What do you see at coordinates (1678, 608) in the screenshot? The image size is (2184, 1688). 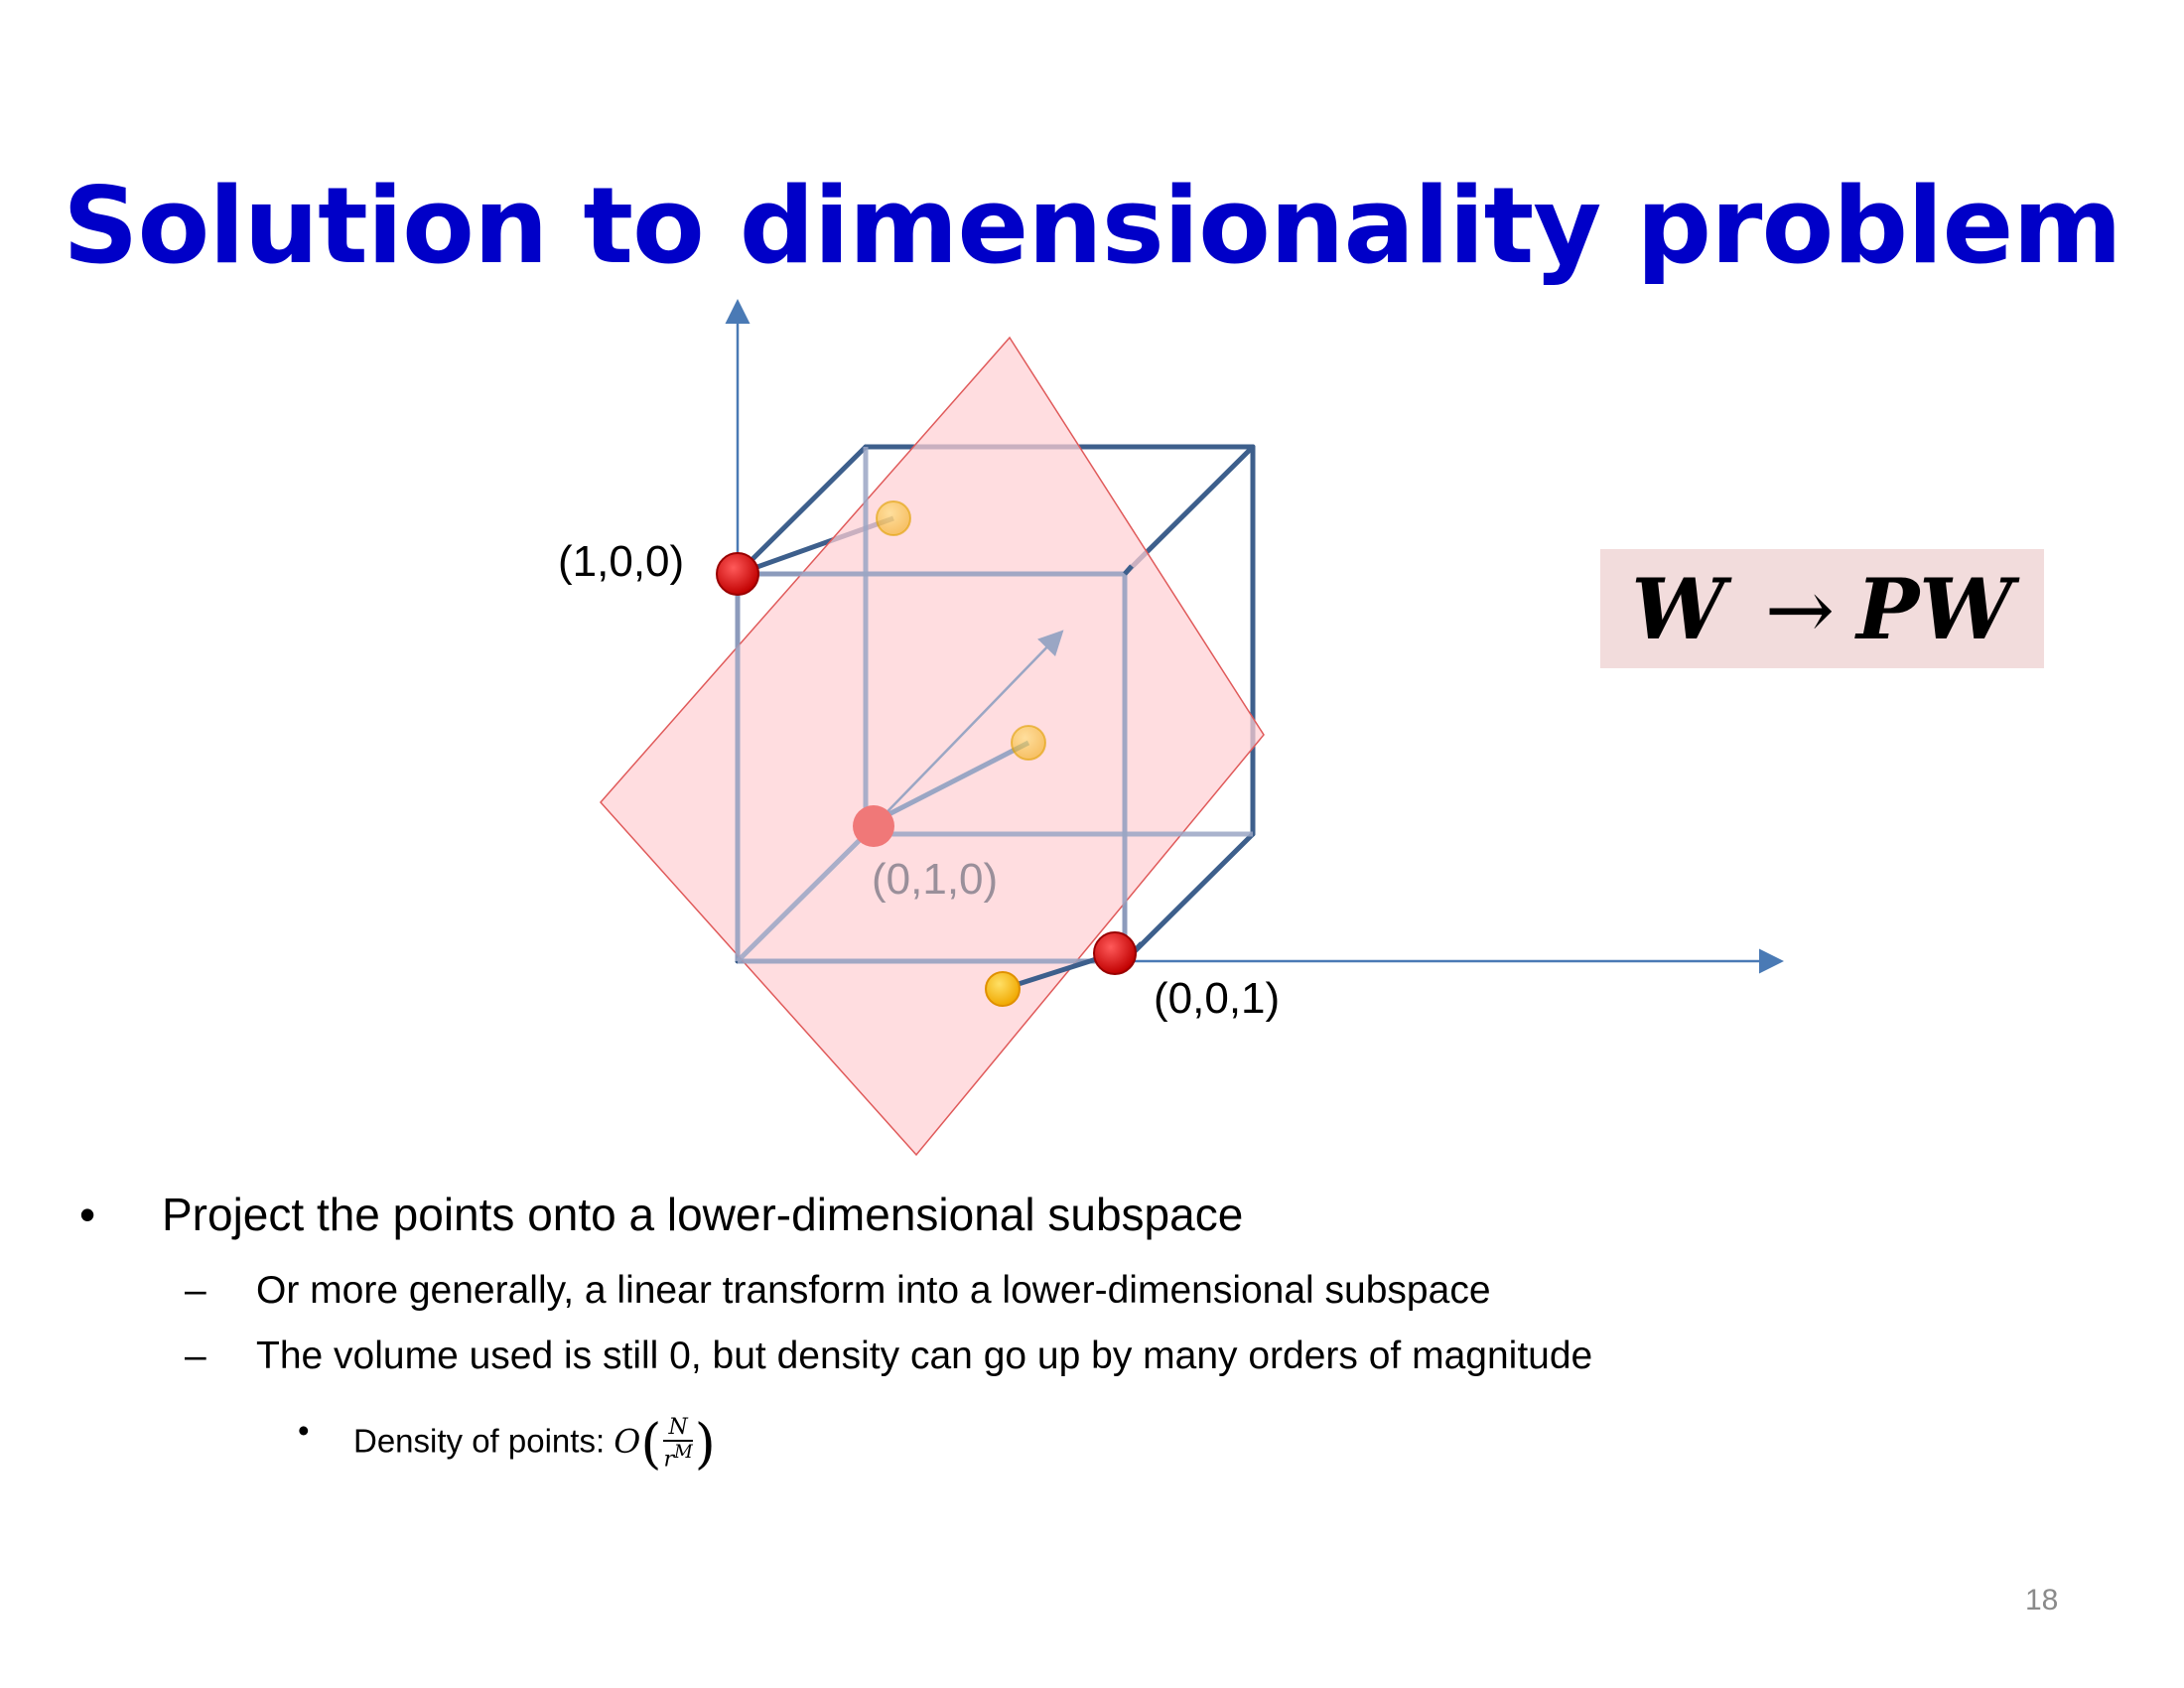 I see `formula-left: W` at bounding box center [1678, 608].